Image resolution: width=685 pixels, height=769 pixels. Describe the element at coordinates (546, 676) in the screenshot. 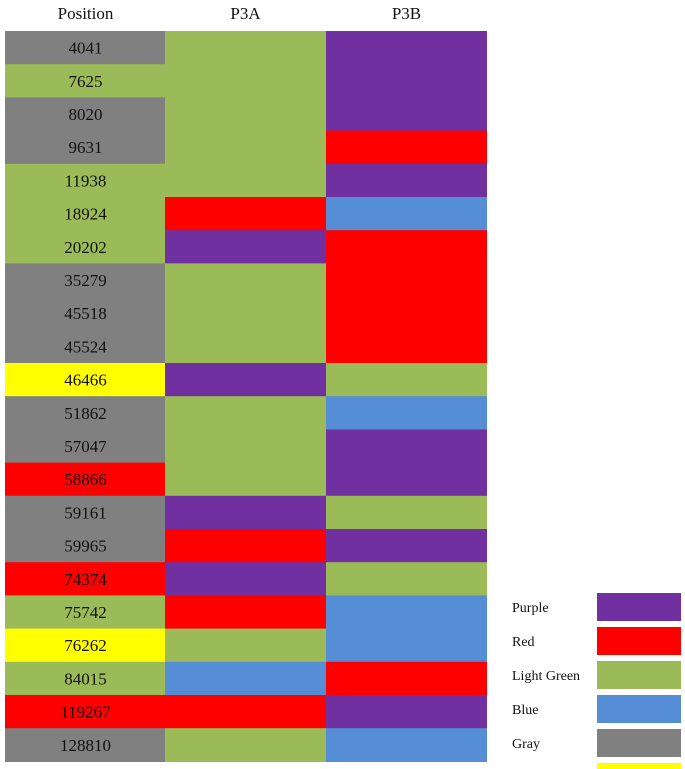

I see `legend-label-light-green: Light Green` at that location.